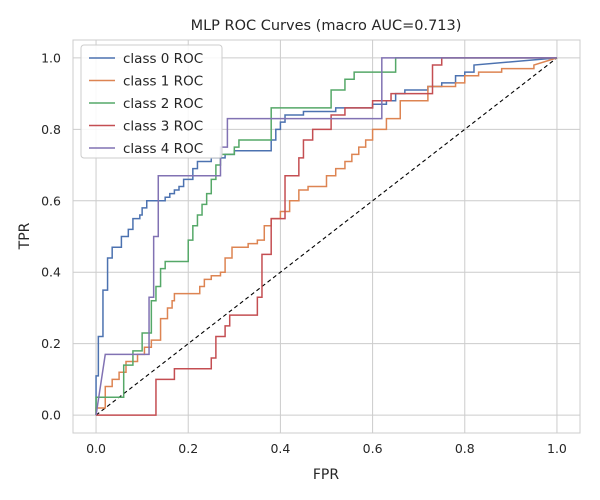  Describe the element at coordinates (326, 448) in the screenshot. I see `x-tick-labels: 0.0 0.2 0.4 0.6 0.8 1.0` at that location.